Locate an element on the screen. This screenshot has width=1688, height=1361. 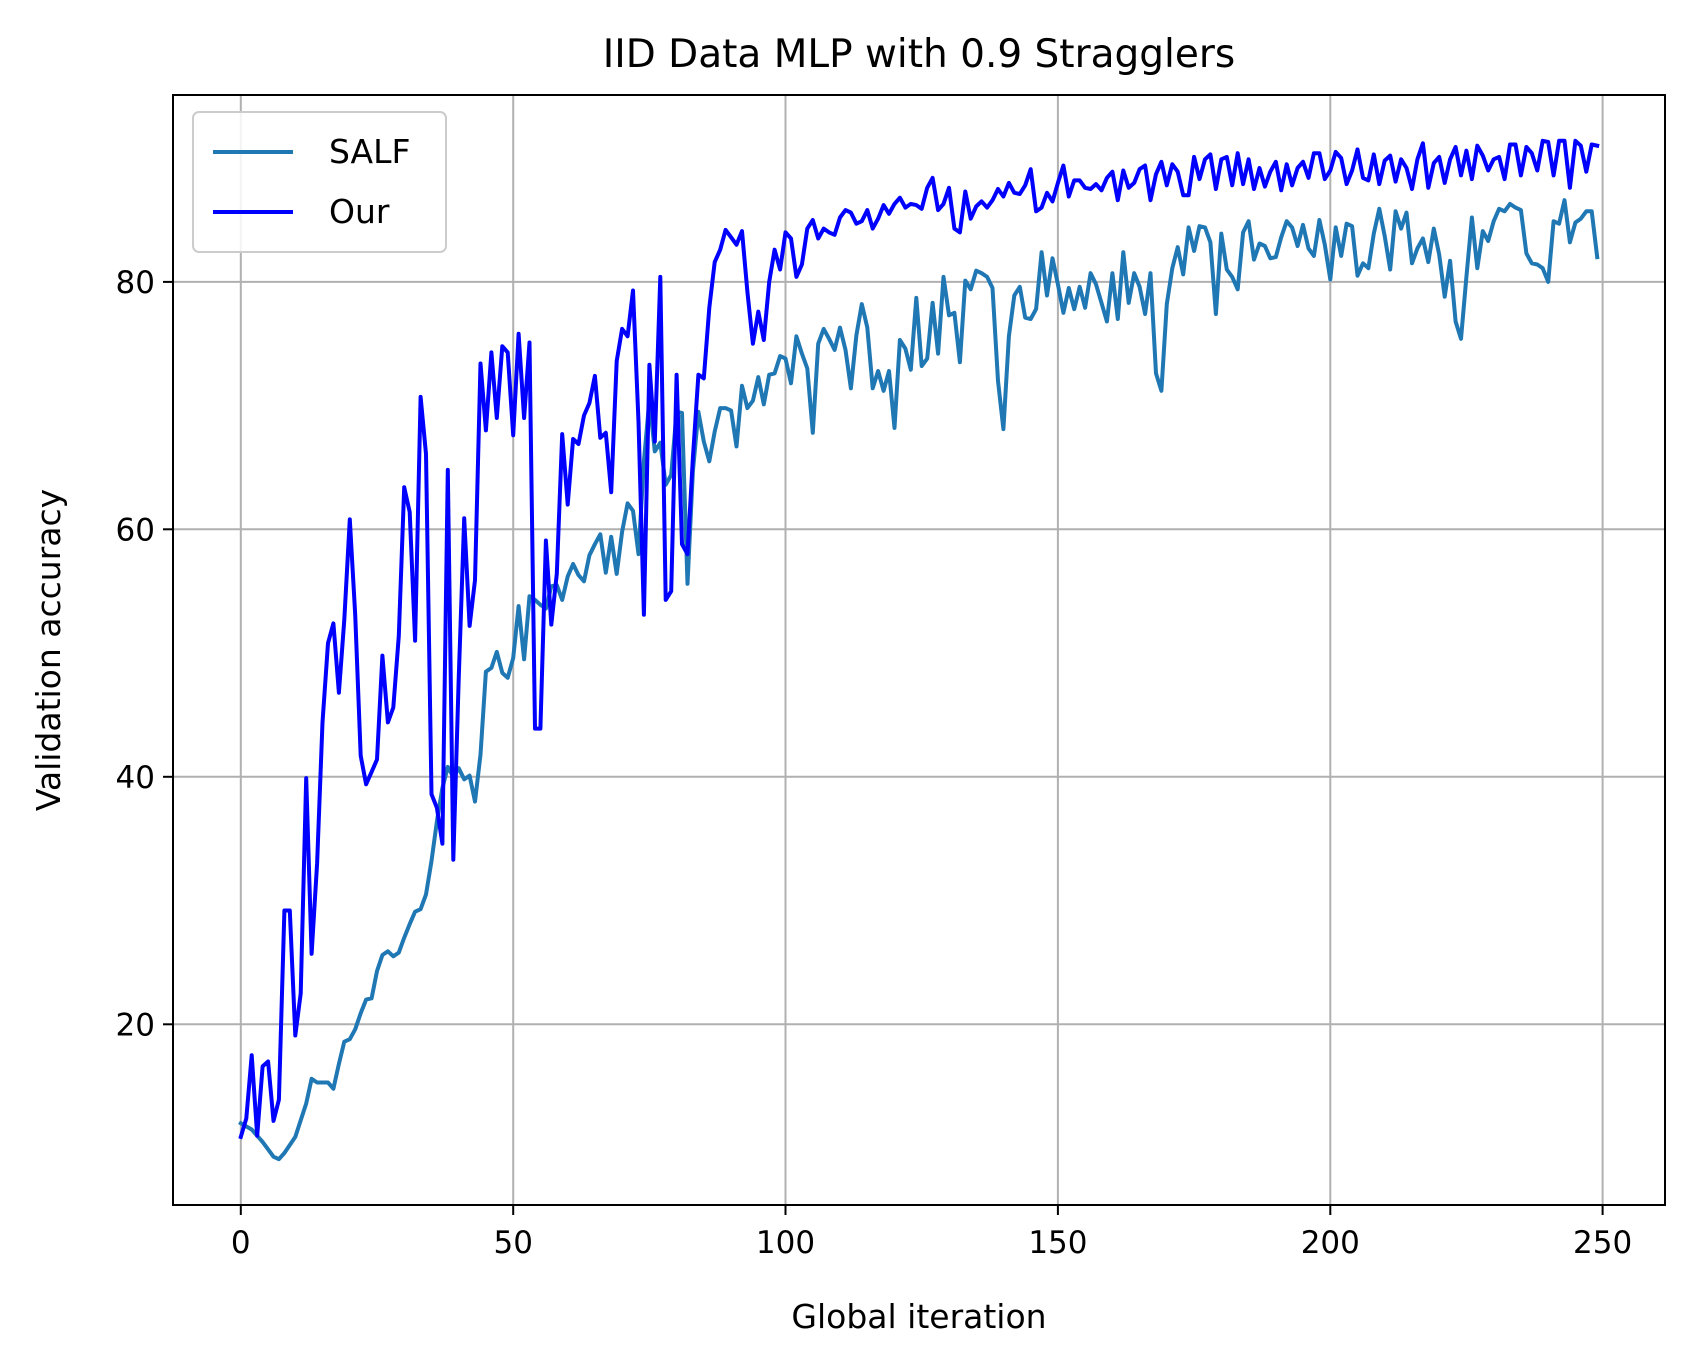
y-tick-label: 60 is located at coordinates (135, 530).